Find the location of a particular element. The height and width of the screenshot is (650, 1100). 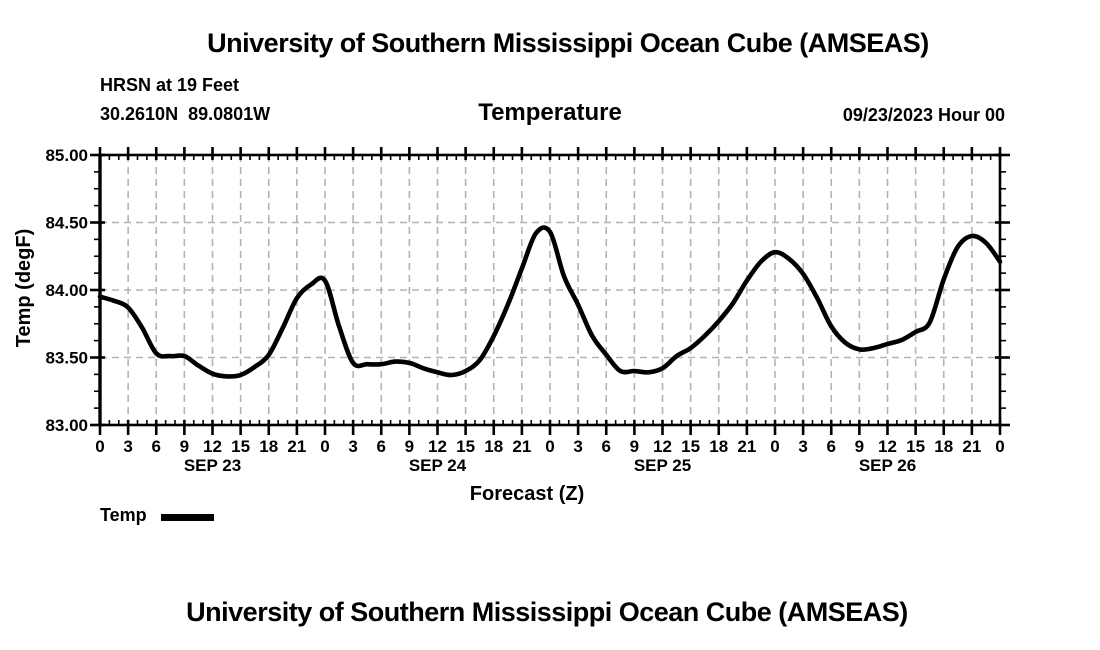

x-axis-title: Forecast (Z) is located at coordinates (527, 494).